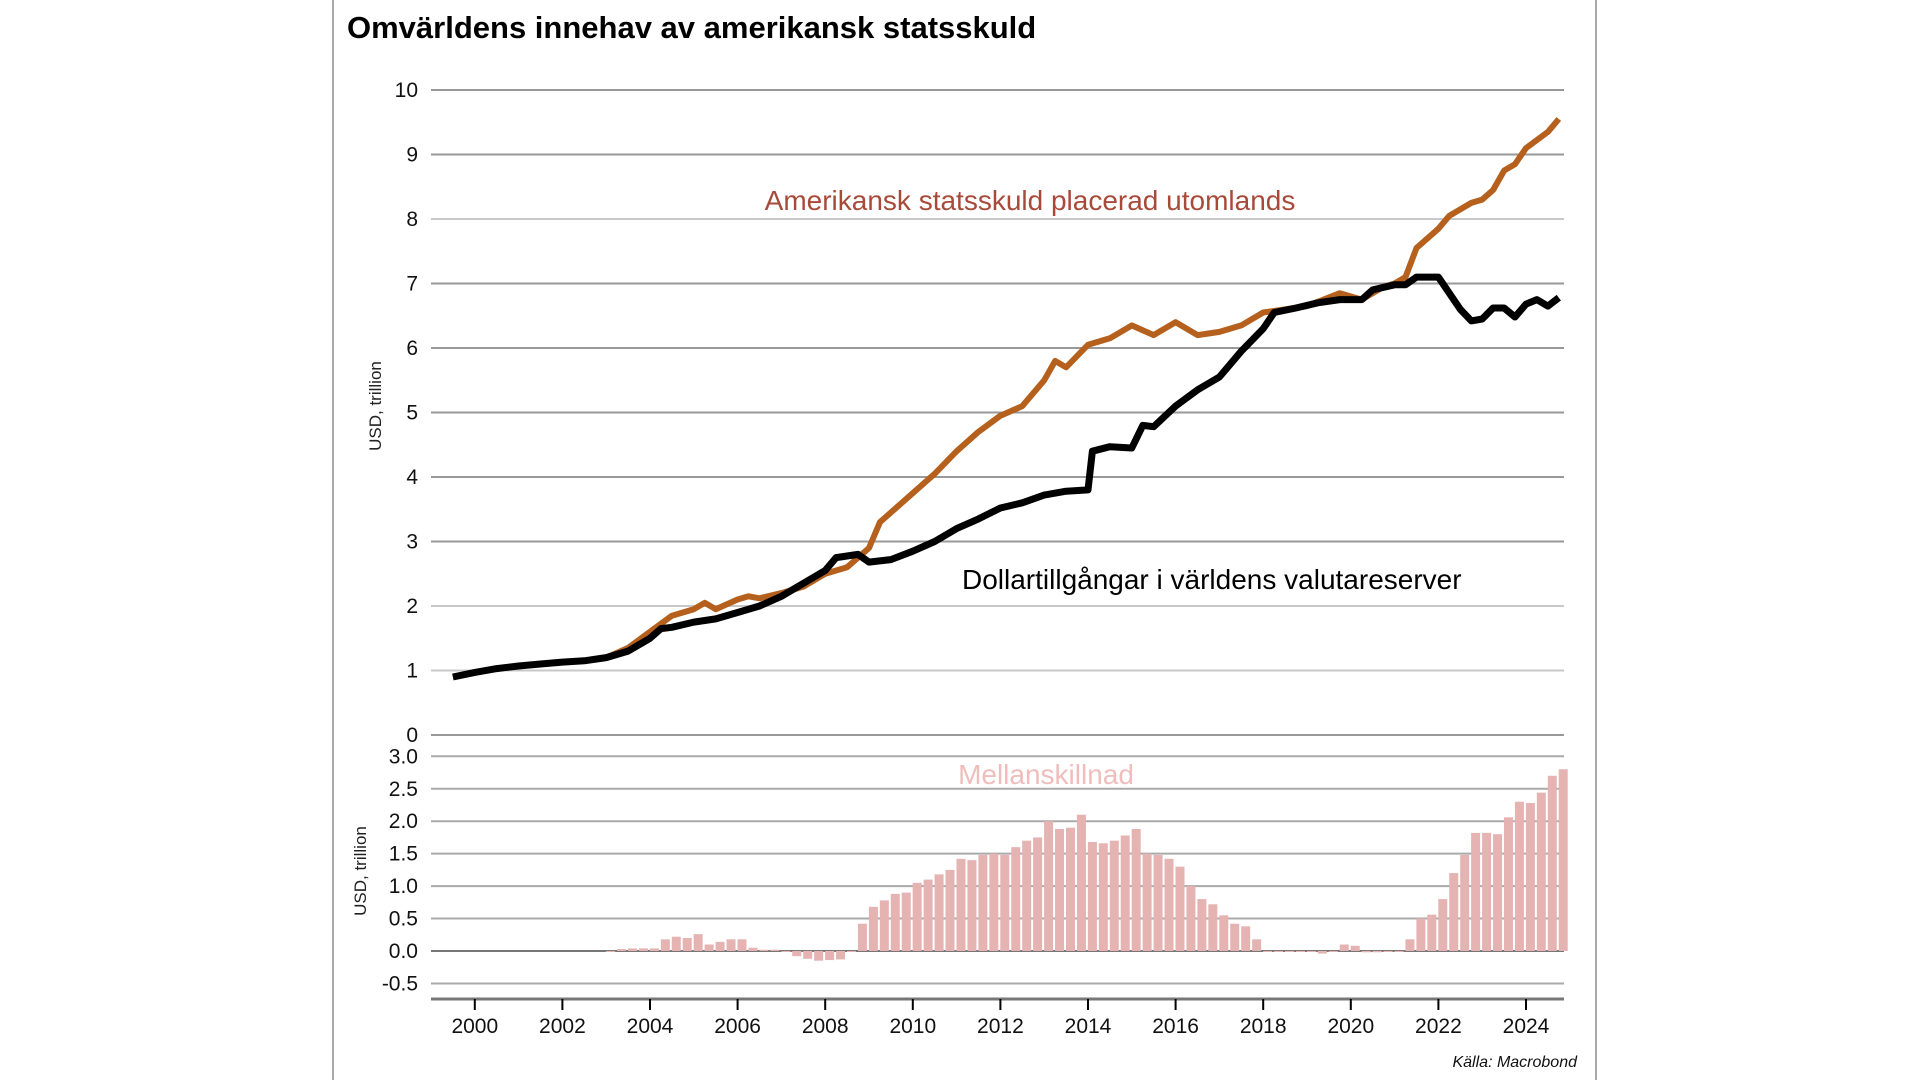 This screenshot has height=1080, width=1920. What do you see at coordinates (360, 871) in the screenshot?
I see `lower-y-axis-label: USD, trillion` at bounding box center [360, 871].